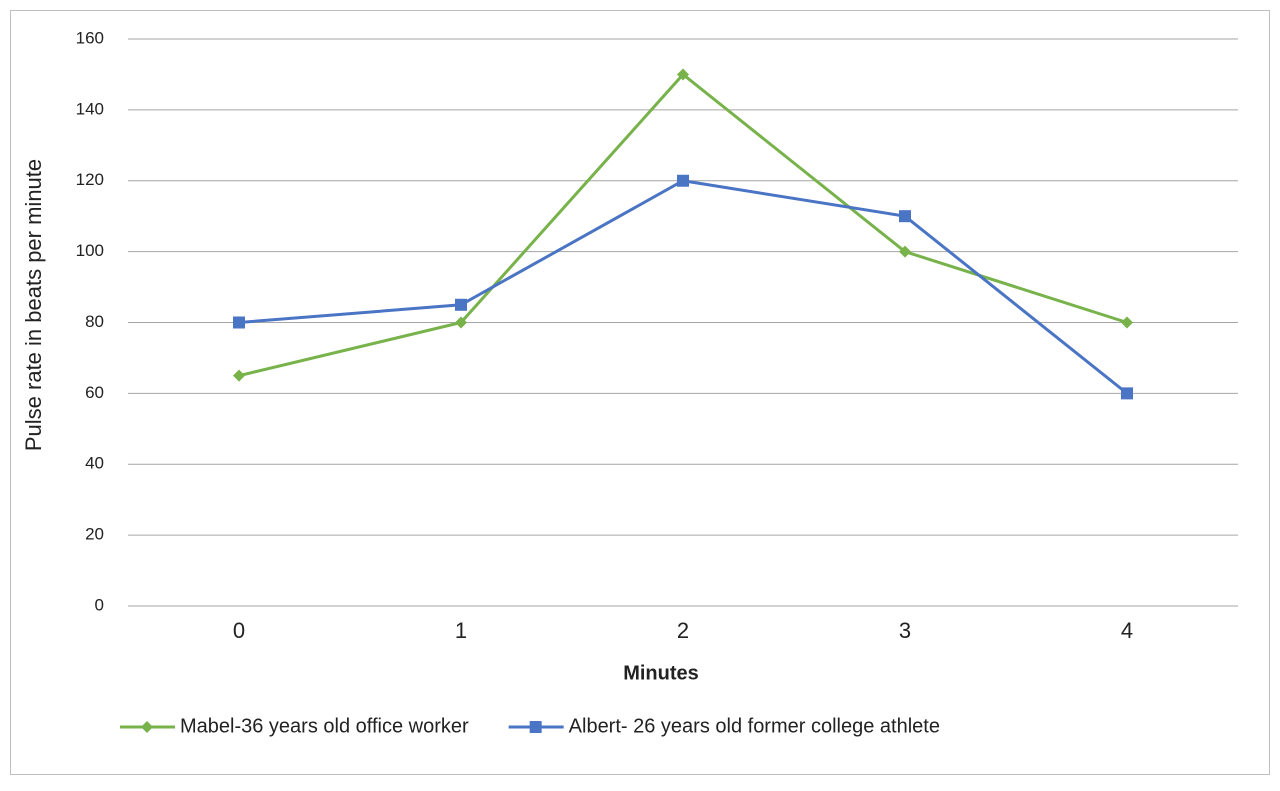 The width and height of the screenshot is (1280, 791). Describe the element at coordinates (239, 630) in the screenshot. I see `x-tick-label: 0` at that location.